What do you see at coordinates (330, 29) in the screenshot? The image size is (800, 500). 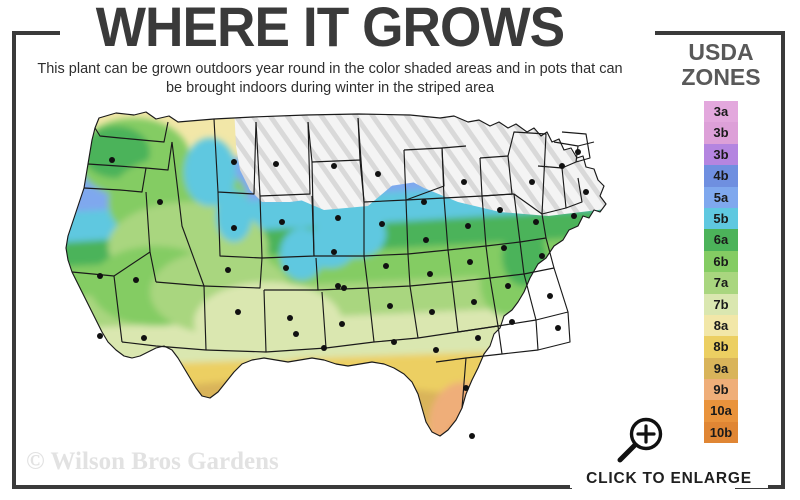 I see `page-title: WHERE IT GROWS` at bounding box center [330, 29].